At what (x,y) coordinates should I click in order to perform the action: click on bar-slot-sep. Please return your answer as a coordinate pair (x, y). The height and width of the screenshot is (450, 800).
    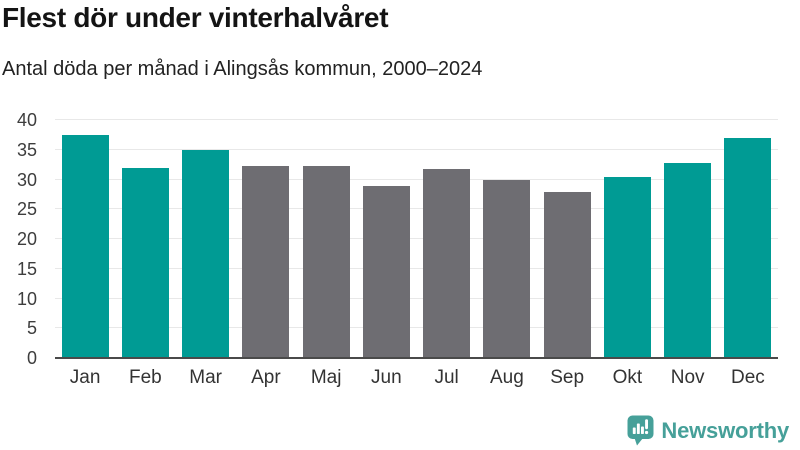
    Looking at the image, I should click on (567, 239).